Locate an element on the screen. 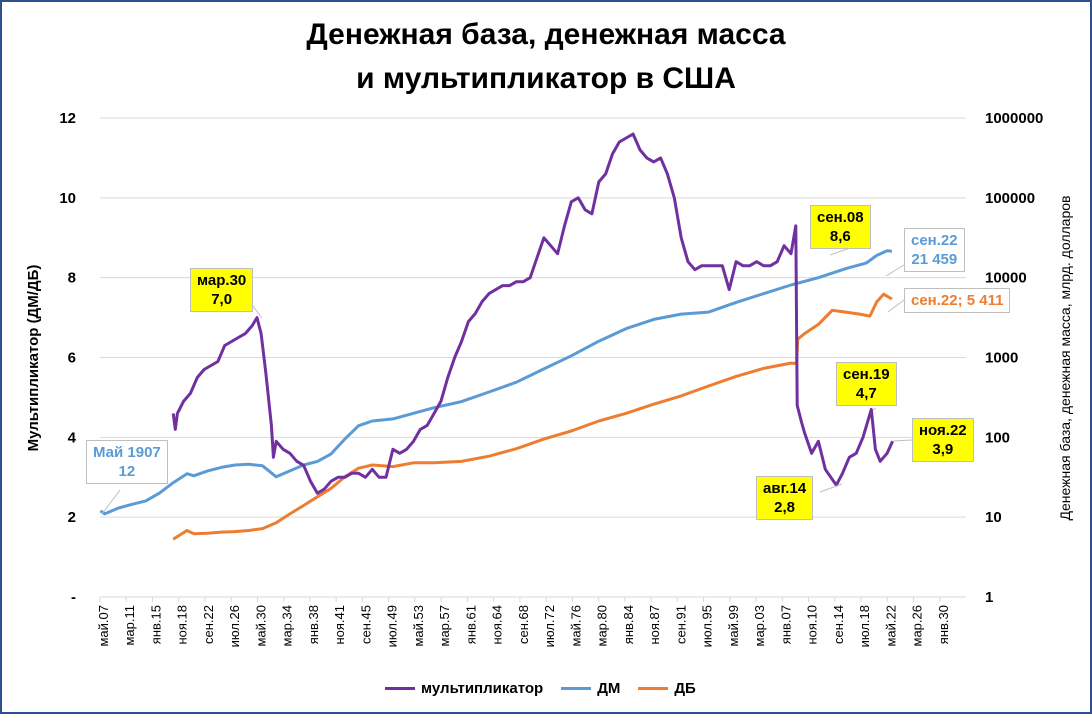  callout-value: 4,7 is located at coordinates (866, 393).